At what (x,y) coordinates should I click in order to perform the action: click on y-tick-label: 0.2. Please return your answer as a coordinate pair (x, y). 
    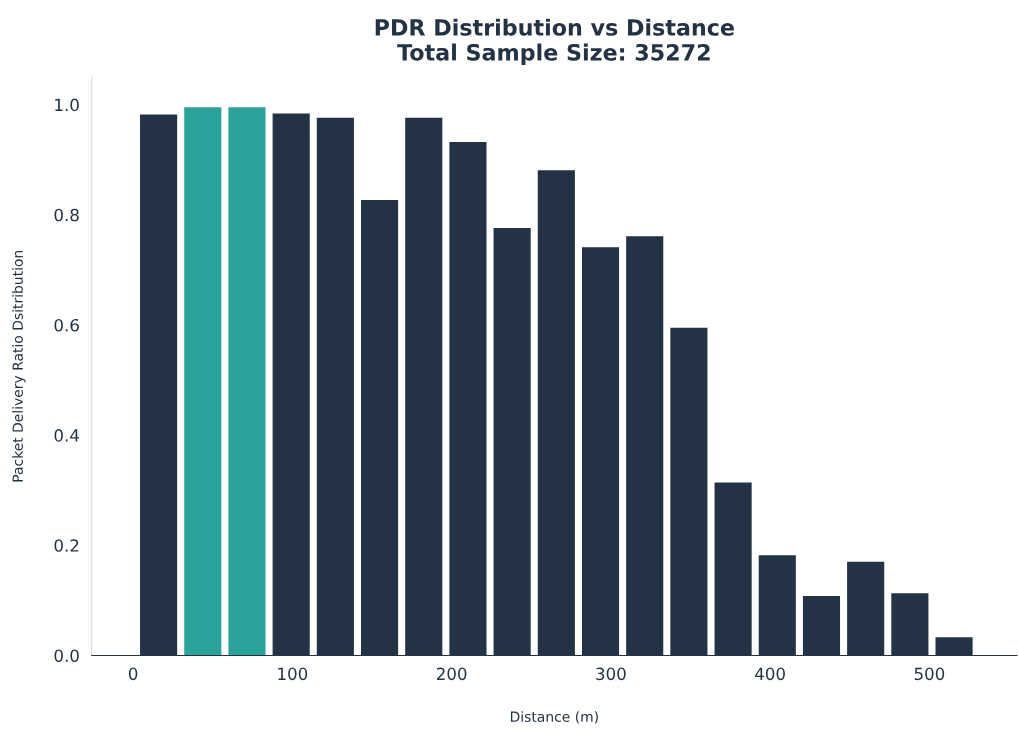
    Looking at the image, I should click on (66, 545).